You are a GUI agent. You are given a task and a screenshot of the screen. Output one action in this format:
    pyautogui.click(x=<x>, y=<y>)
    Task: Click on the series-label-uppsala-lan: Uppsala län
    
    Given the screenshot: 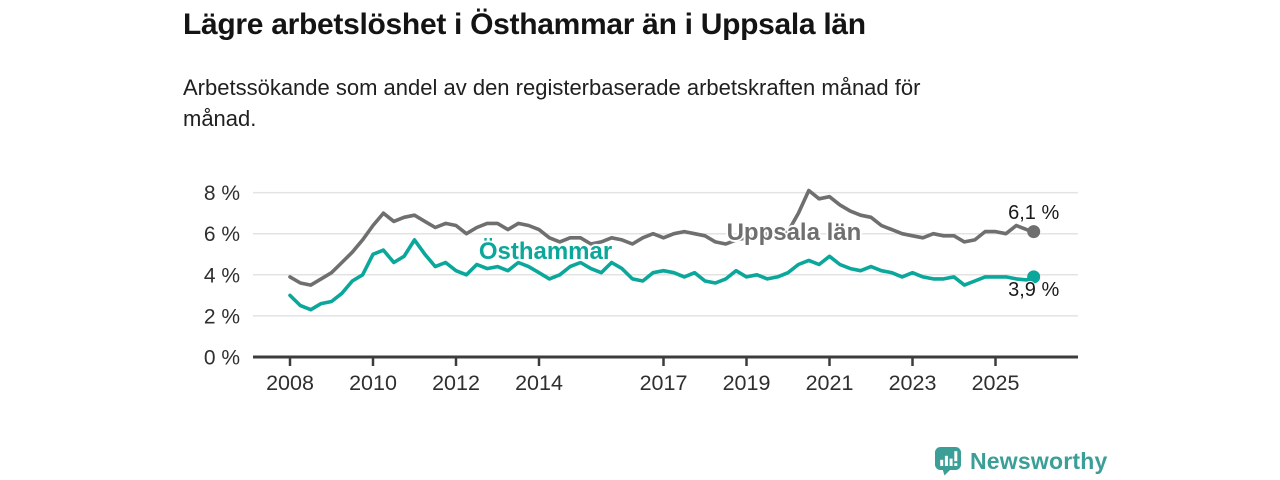 What is the action you would take?
    pyautogui.click(x=794, y=233)
    